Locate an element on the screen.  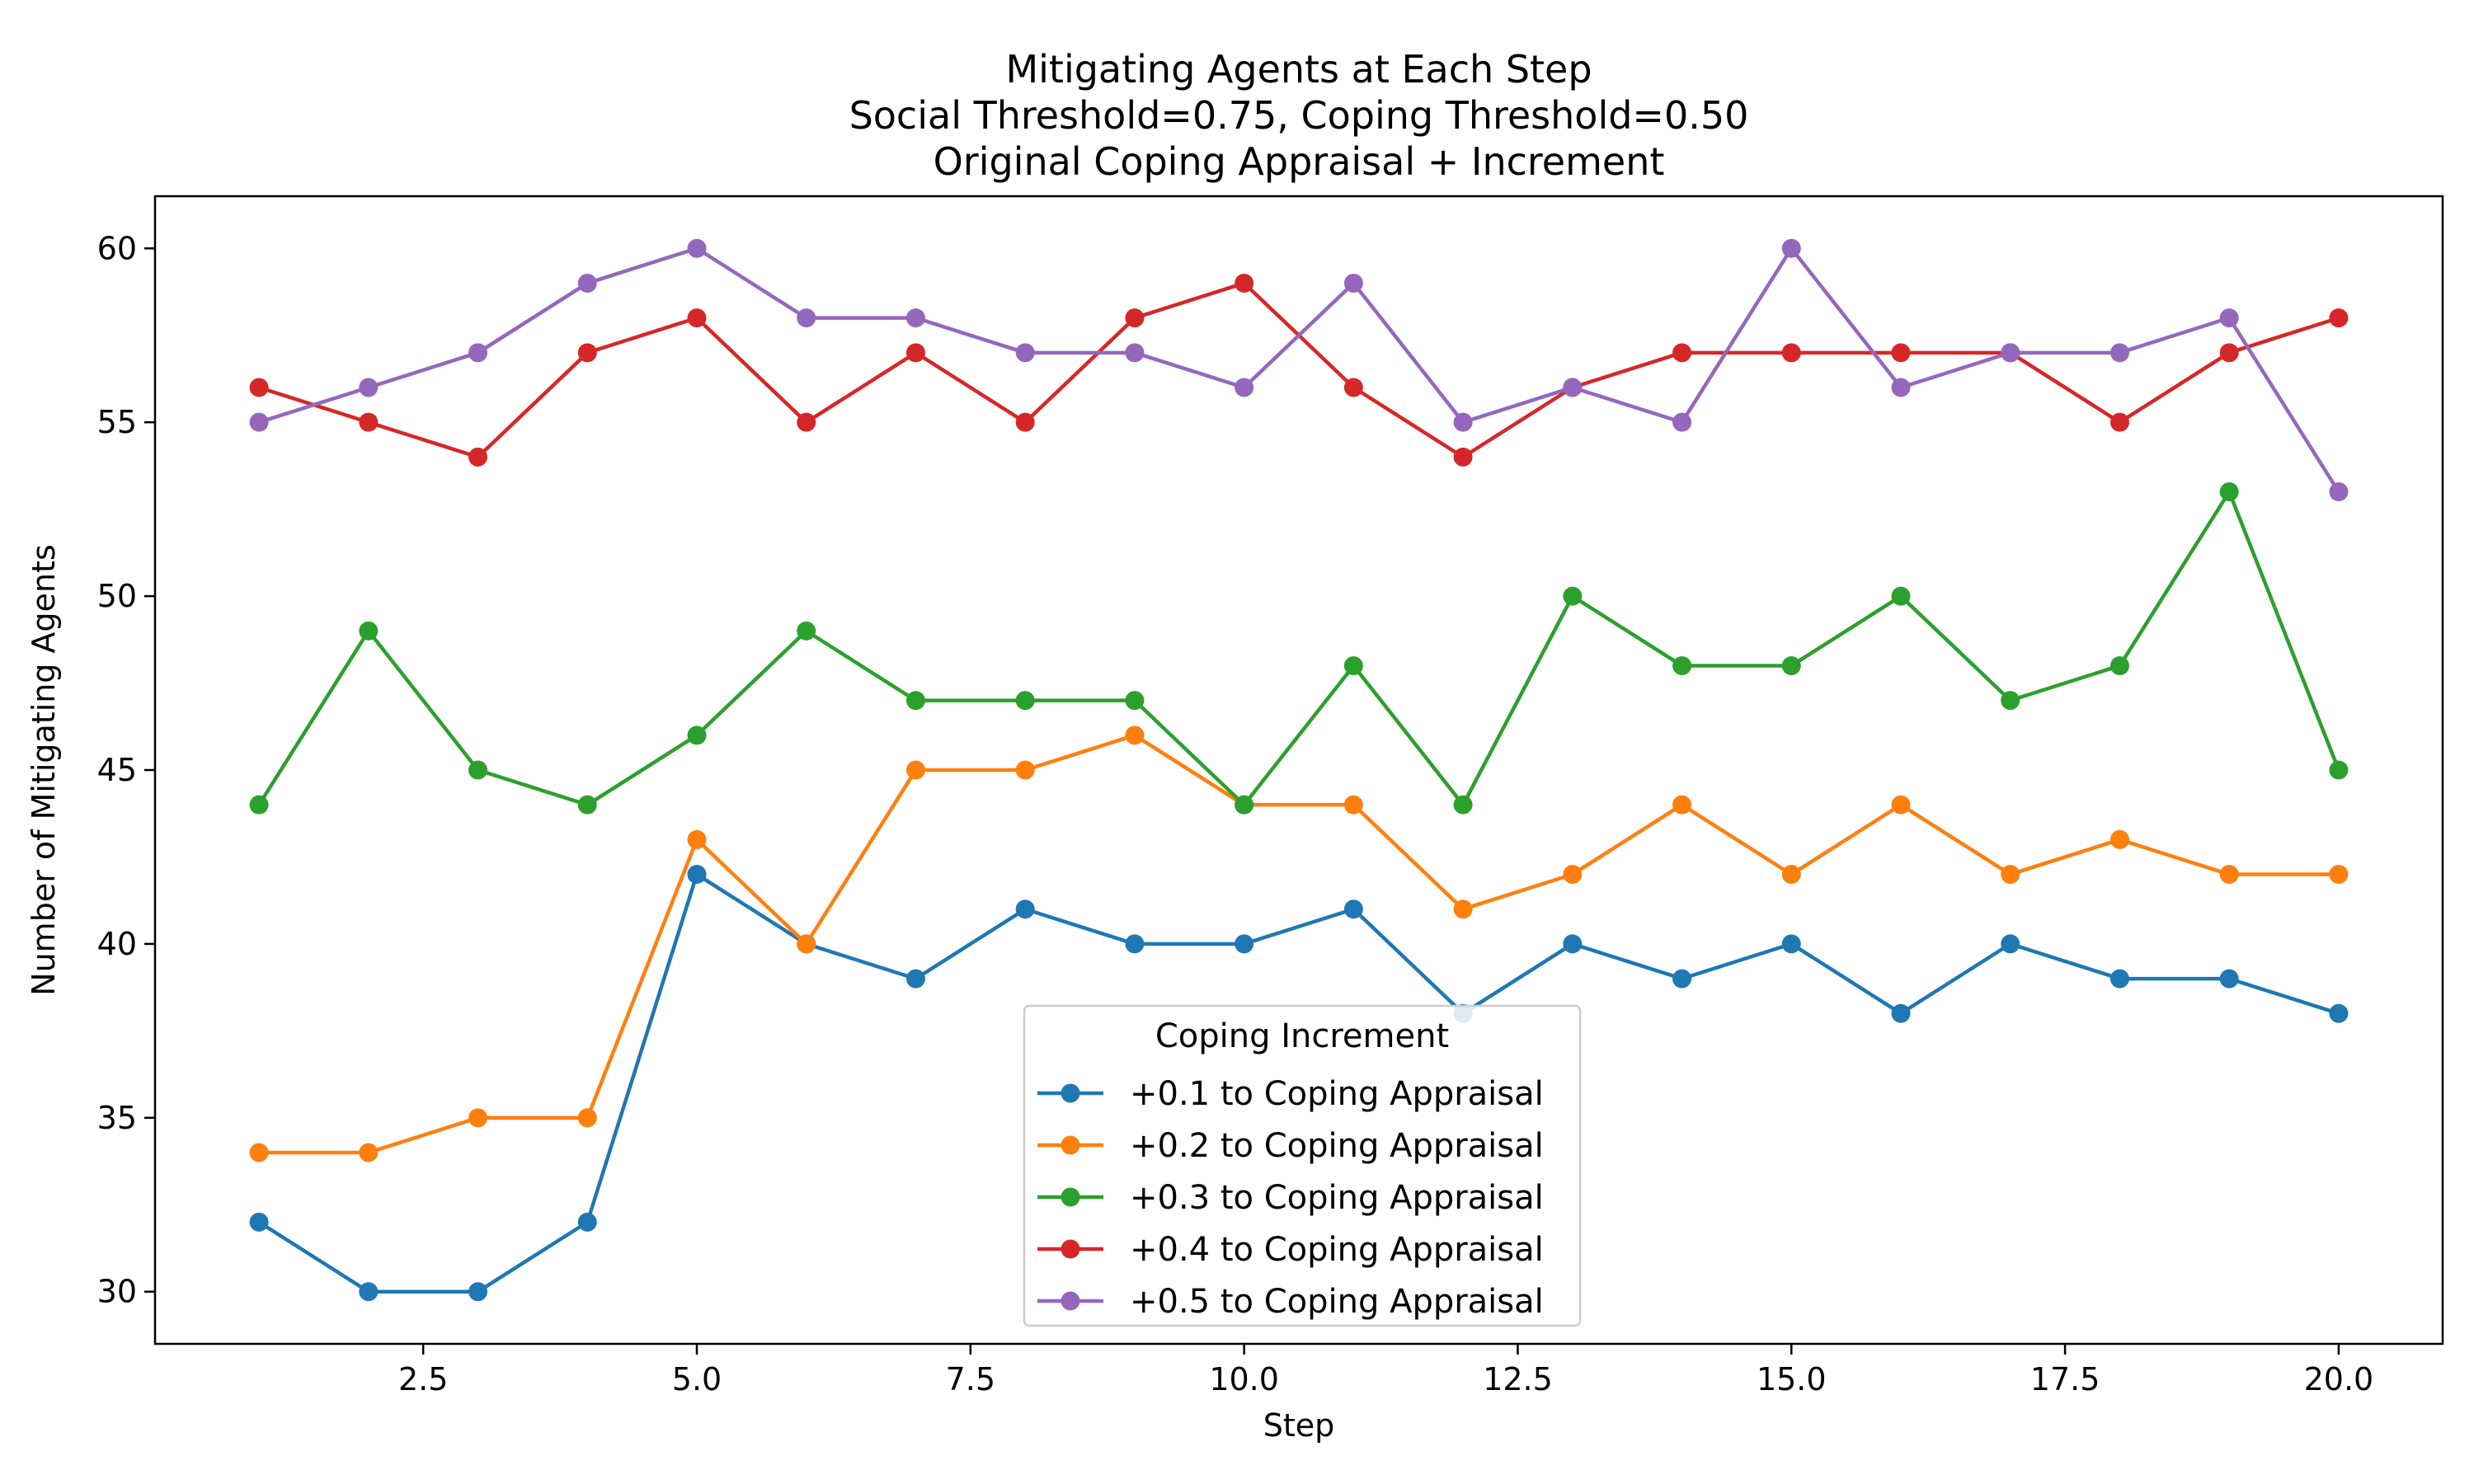
legend-item: +0.1 to Coping Appraisal is located at coordinates (1290, 1094).